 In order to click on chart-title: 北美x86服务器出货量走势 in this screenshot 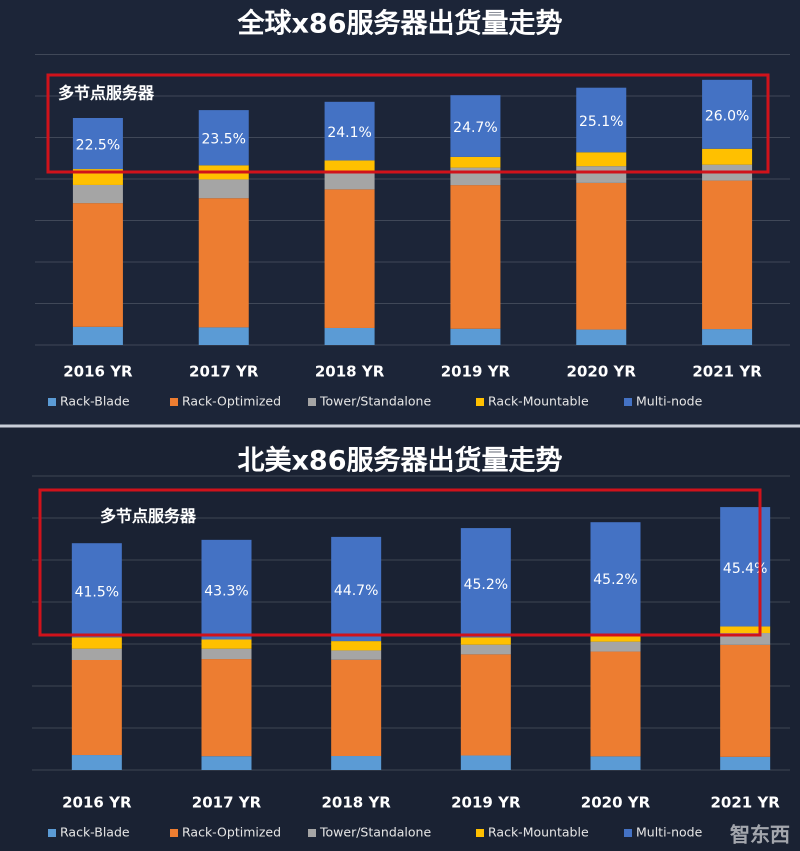, I will do `click(400, 461)`.